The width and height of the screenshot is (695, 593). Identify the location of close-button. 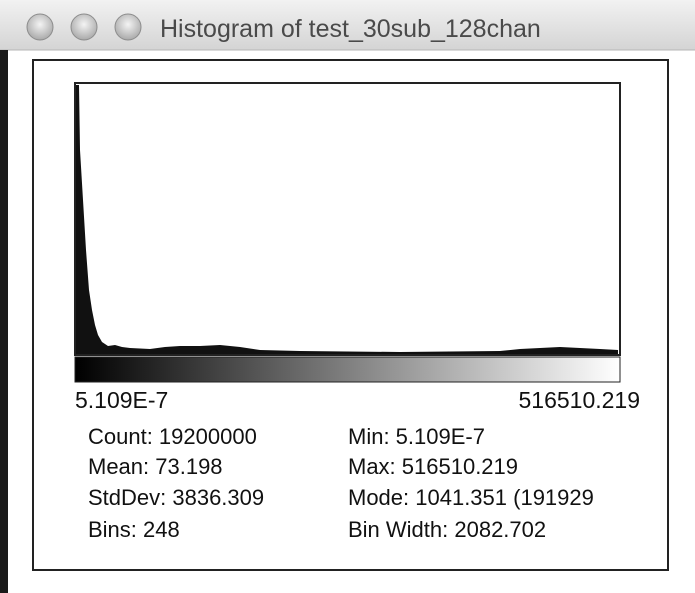
(40, 27).